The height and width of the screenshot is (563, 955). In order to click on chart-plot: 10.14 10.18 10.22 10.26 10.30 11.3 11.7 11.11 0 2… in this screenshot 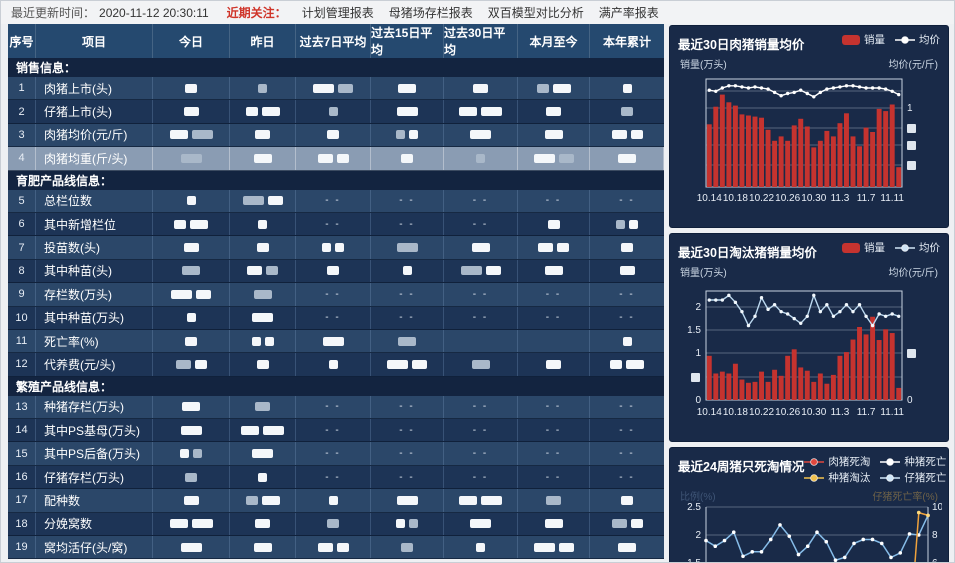, I will do `click(809, 364)`.